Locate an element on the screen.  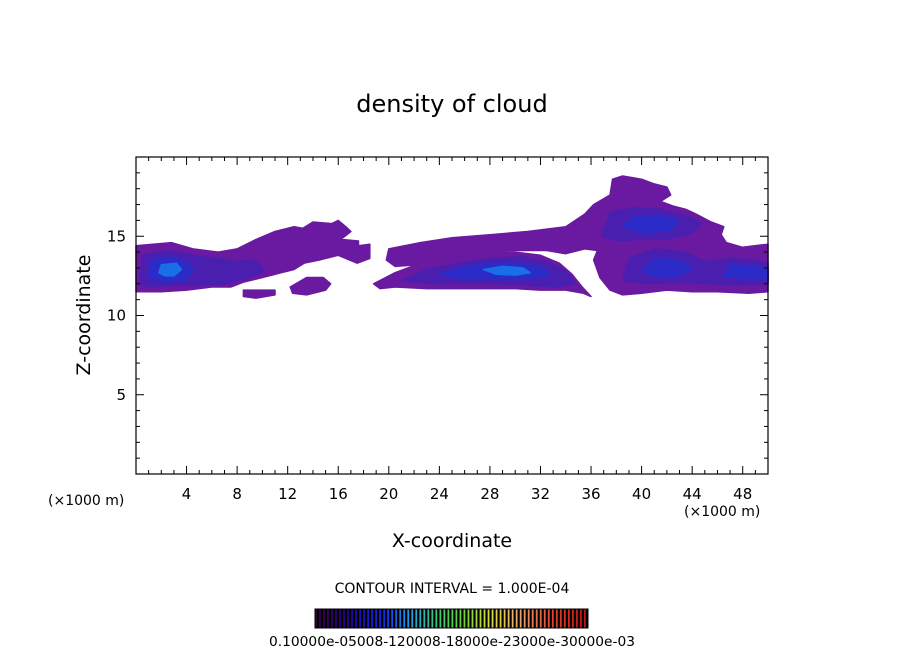
x-unit-left: (×1000 m) is located at coordinates (86, 501).